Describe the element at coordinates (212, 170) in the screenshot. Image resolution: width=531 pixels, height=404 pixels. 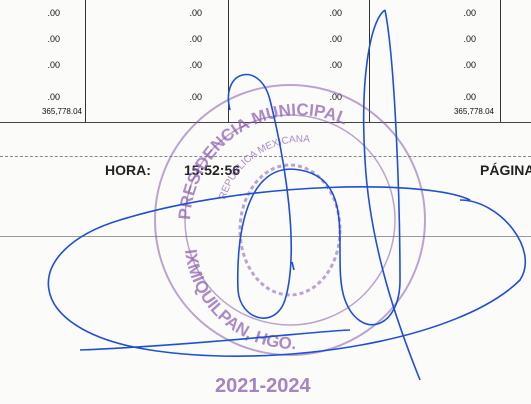
I see `hora-value: 15:52:56` at that location.